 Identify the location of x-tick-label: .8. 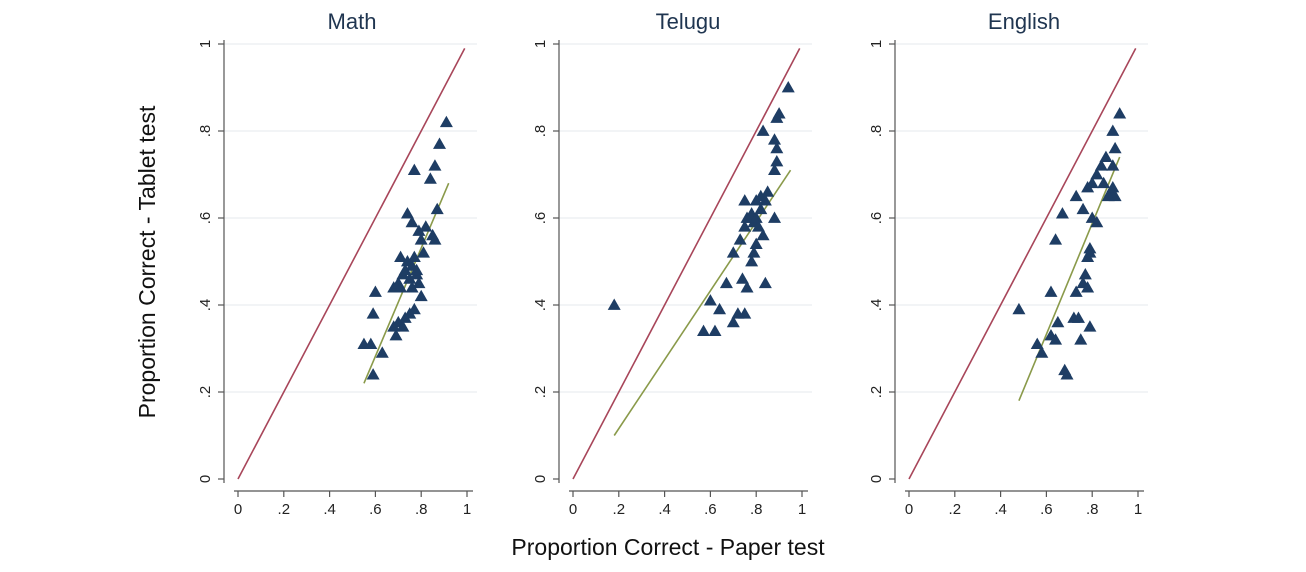
(421, 509).